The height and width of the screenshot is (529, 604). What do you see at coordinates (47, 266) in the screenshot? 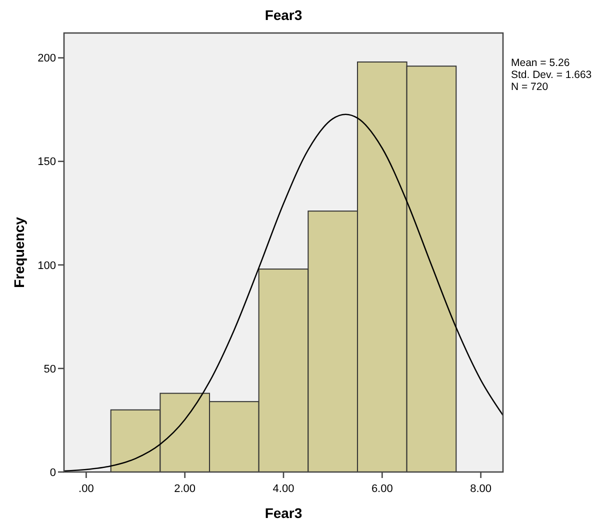
I see `y-tick-label: 100` at bounding box center [47, 266].